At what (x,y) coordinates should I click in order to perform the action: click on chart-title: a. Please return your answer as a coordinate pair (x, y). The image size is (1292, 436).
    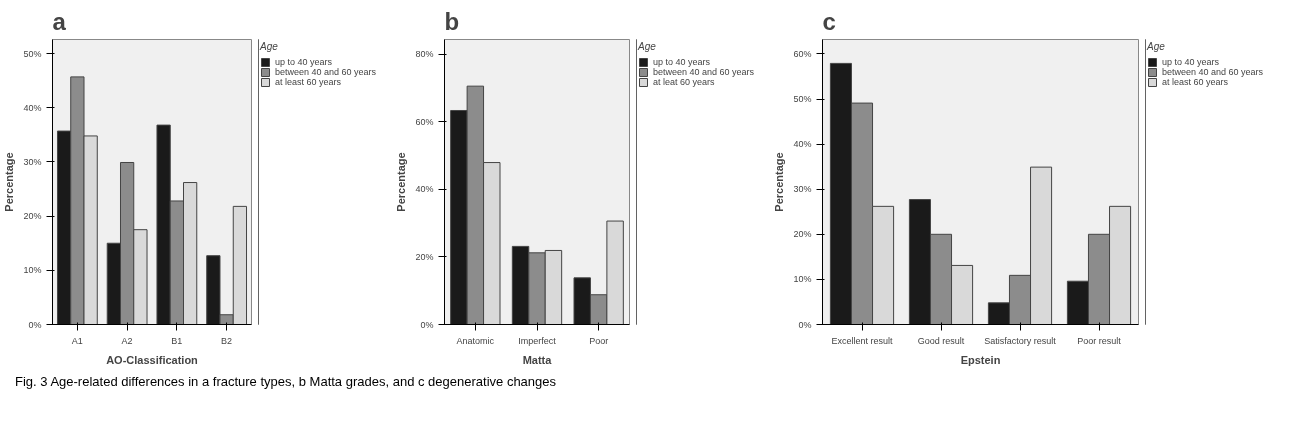
    Looking at the image, I should click on (59, 21).